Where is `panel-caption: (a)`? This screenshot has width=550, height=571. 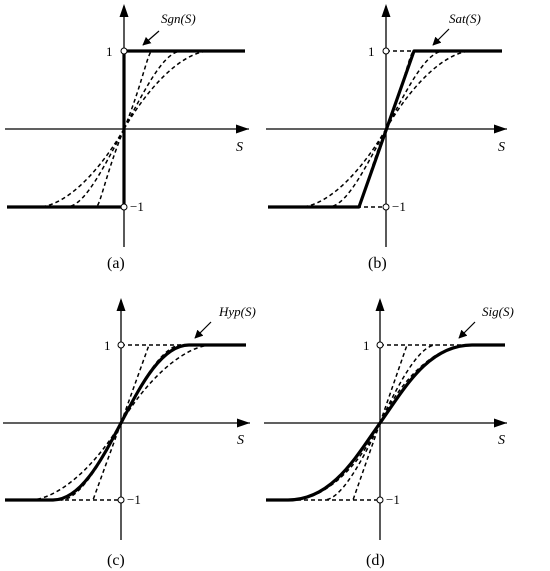
panel-caption: (a) is located at coordinates (116, 263).